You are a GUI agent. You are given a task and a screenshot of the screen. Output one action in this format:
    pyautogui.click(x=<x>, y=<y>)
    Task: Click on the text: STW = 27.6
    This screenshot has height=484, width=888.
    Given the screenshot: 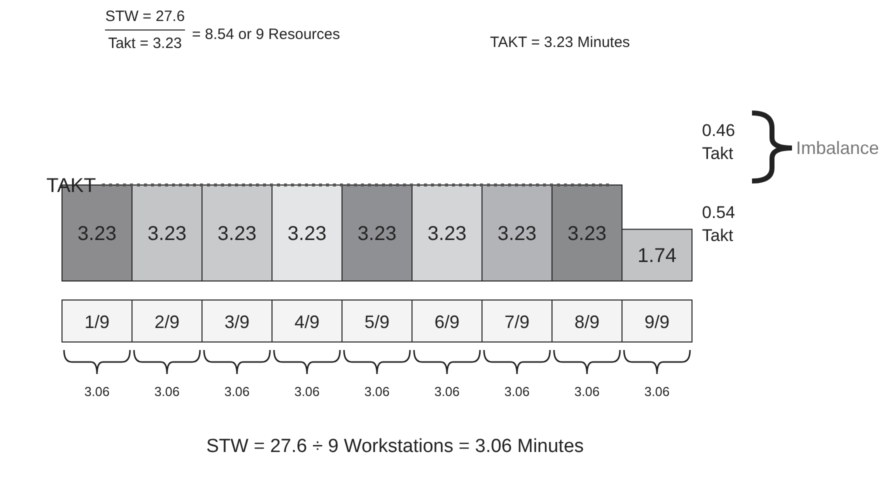 What is the action you would take?
    pyautogui.click(x=145, y=16)
    